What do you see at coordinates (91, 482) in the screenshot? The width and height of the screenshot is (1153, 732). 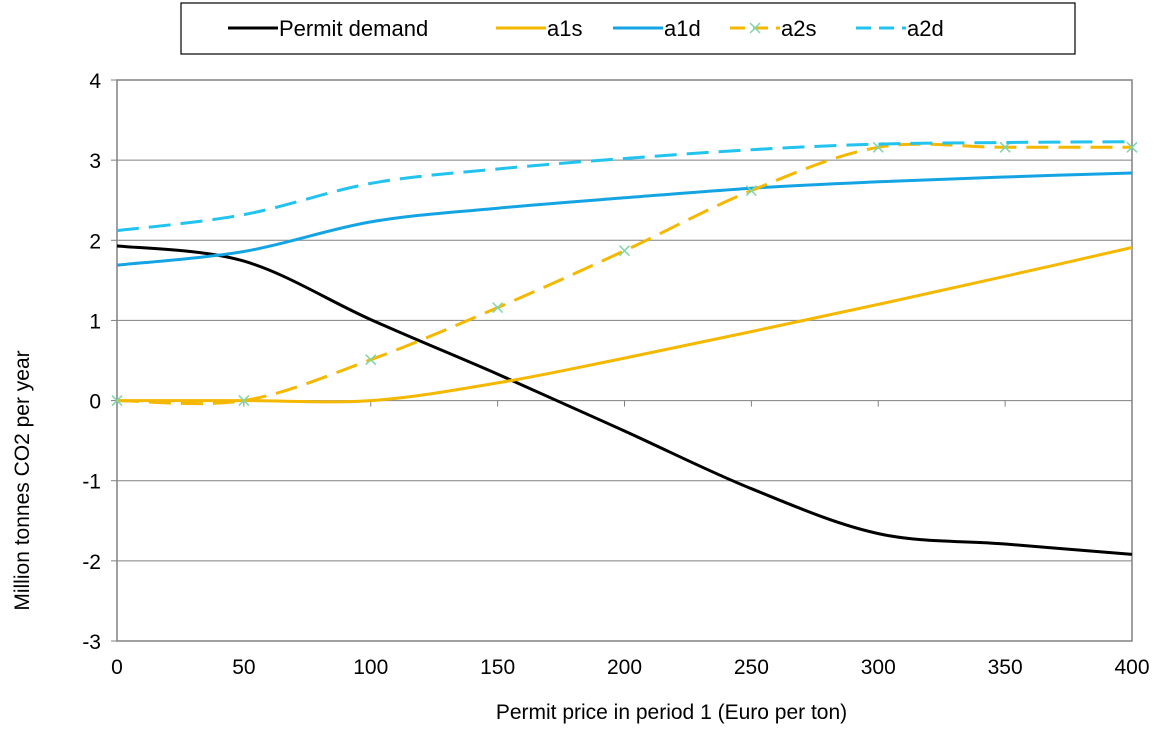 I see `y-tick-label: -1` at bounding box center [91, 482].